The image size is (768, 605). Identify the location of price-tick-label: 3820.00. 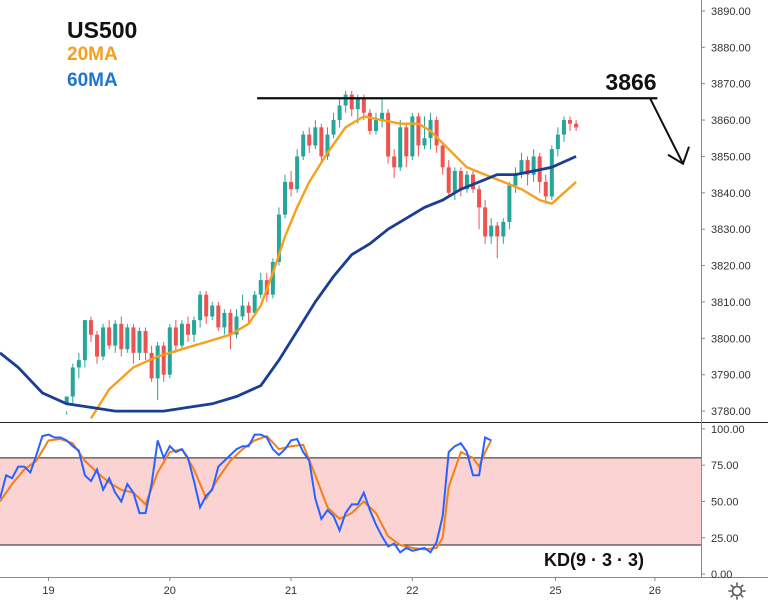
(731, 267).